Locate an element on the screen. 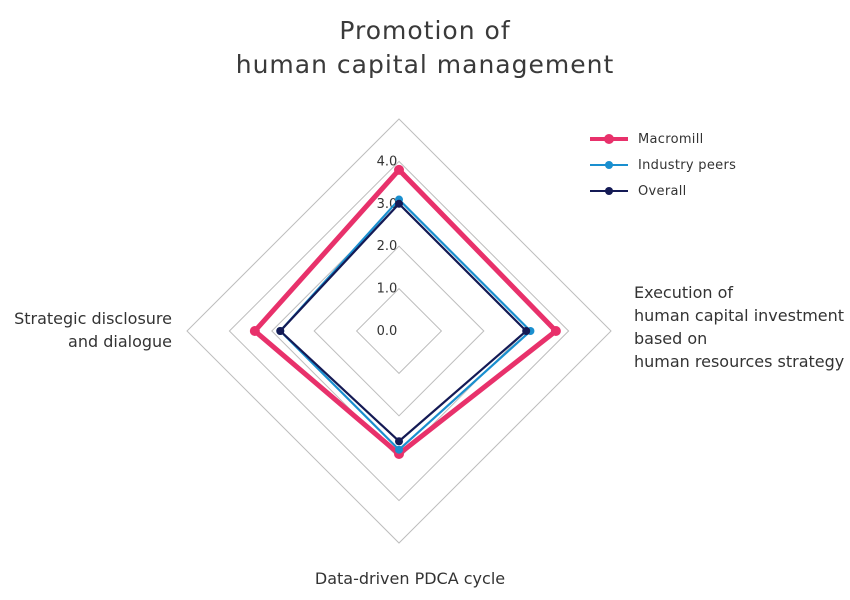  axis-label-right-line-3: based on is located at coordinates (671, 338).